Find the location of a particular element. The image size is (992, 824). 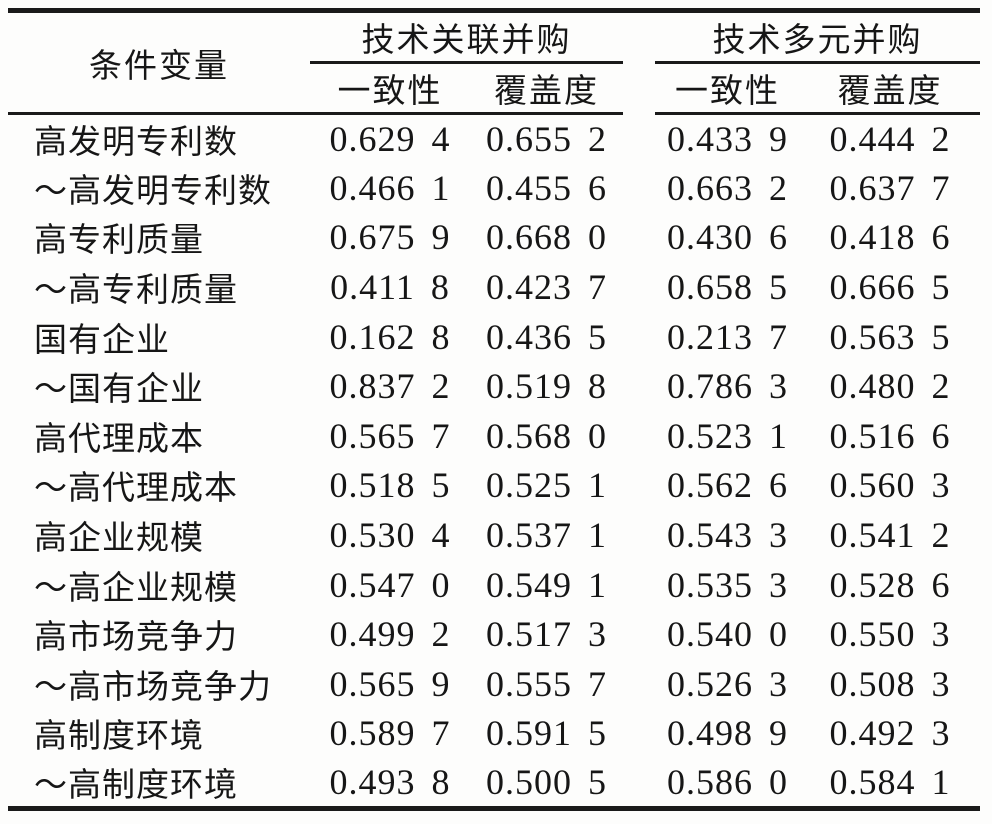

row-label: 高市场竞争力 is located at coordinates (136, 638).